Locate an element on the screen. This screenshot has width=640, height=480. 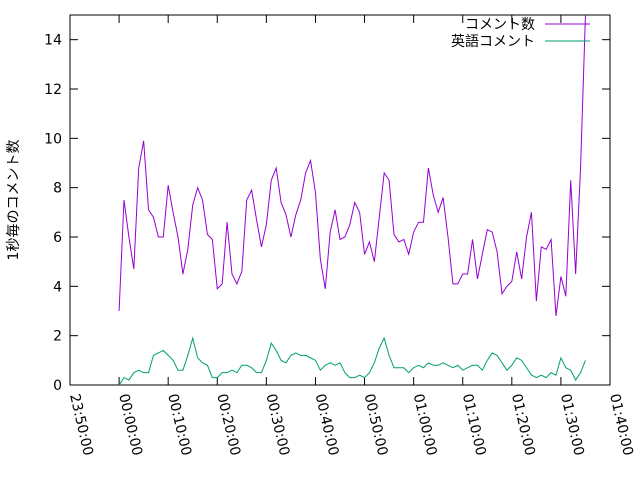
y-tick-label: 8 is located at coordinates (57, 189).